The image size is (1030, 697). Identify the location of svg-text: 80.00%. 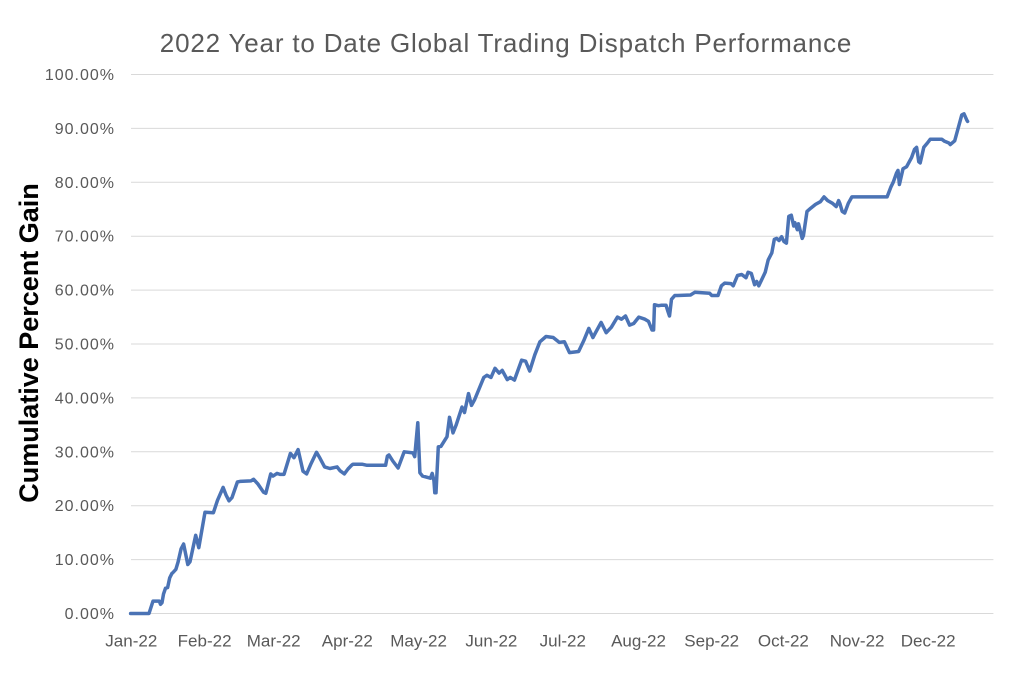
(85, 183).